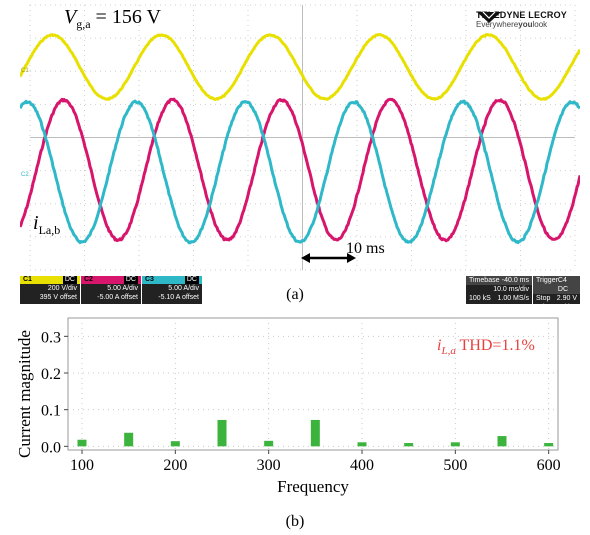  Describe the element at coordinates (117, 297) in the screenshot. I see `channel-c2-offset: -5.00 A offset` at that location.